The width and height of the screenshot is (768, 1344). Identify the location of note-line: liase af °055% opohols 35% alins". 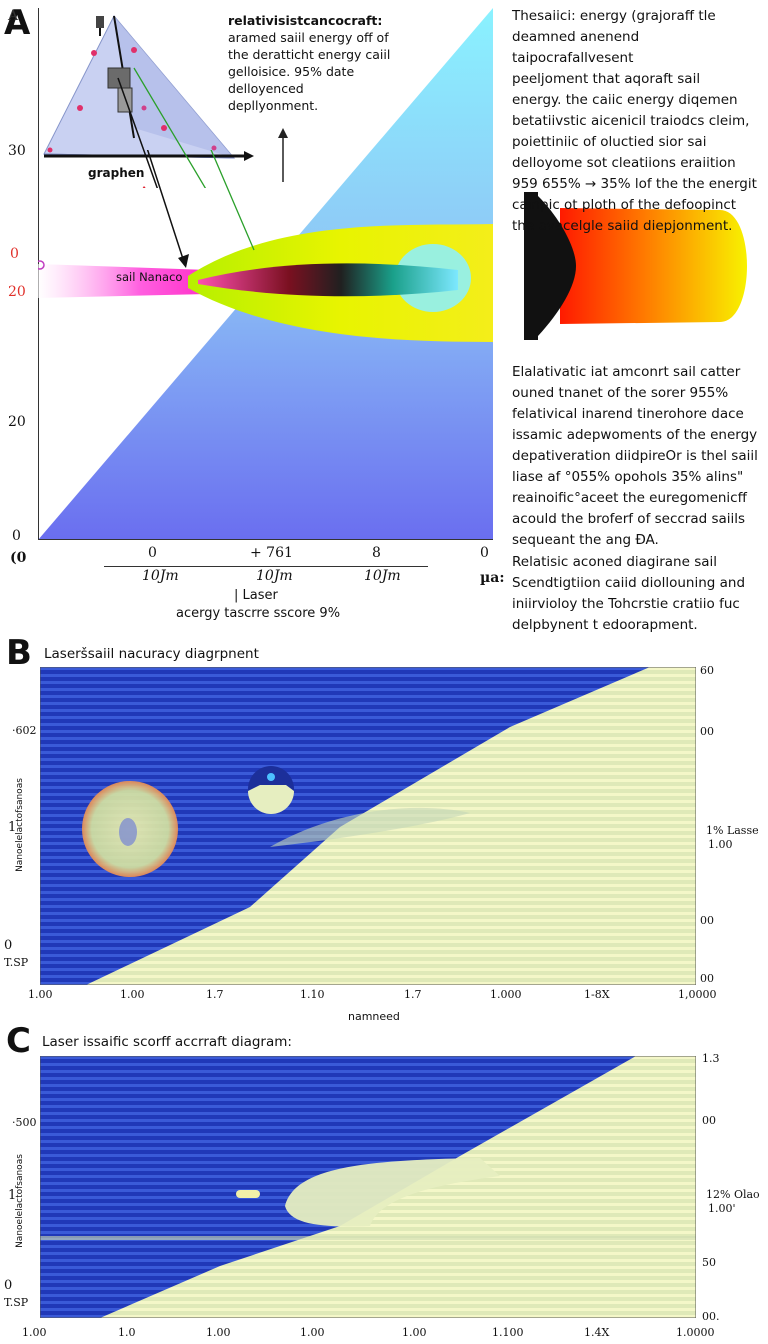
(628, 477).